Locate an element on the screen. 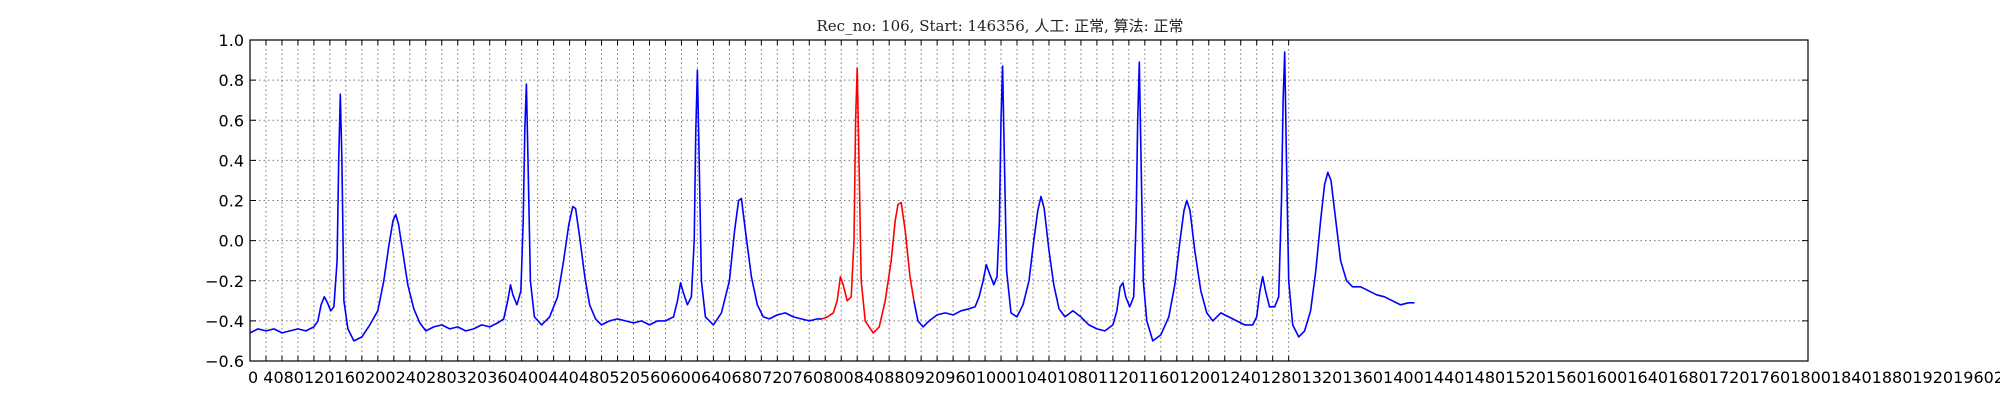  y-tick-label: 0.2 is located at coordinates (231, 201).